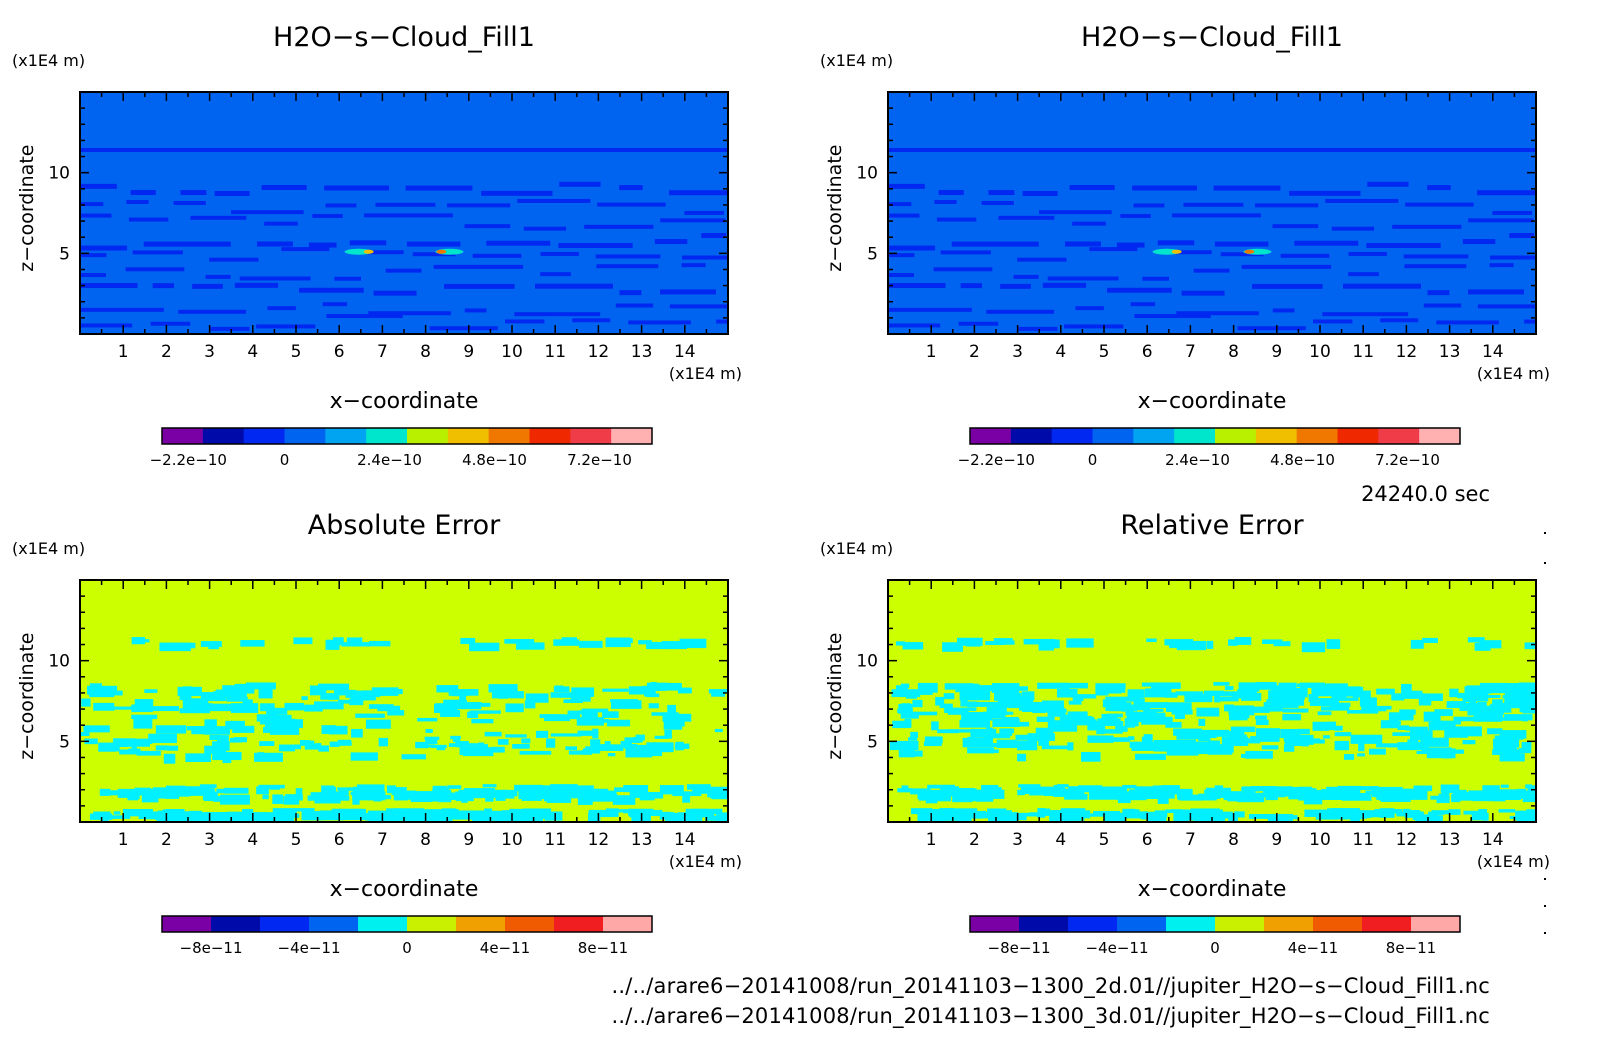 Image resolution: width=1604 pixels, height=1054 pixels. Describe the element at coordinates (1212, 213) in the screenshot. I see `field-background` at that location.